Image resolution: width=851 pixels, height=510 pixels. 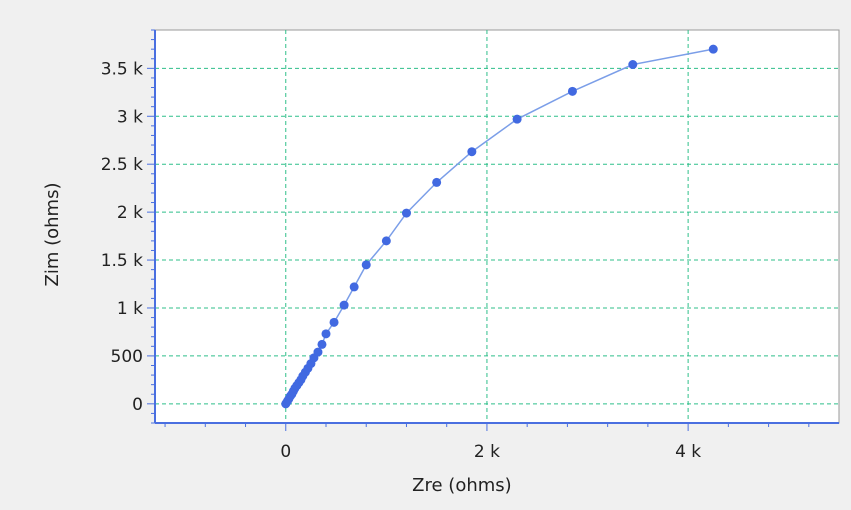 What do you see at coordinates (130, 213) in the screenshot?
I see `y-tick-label: 2 k` at bounding box center [130, 213].